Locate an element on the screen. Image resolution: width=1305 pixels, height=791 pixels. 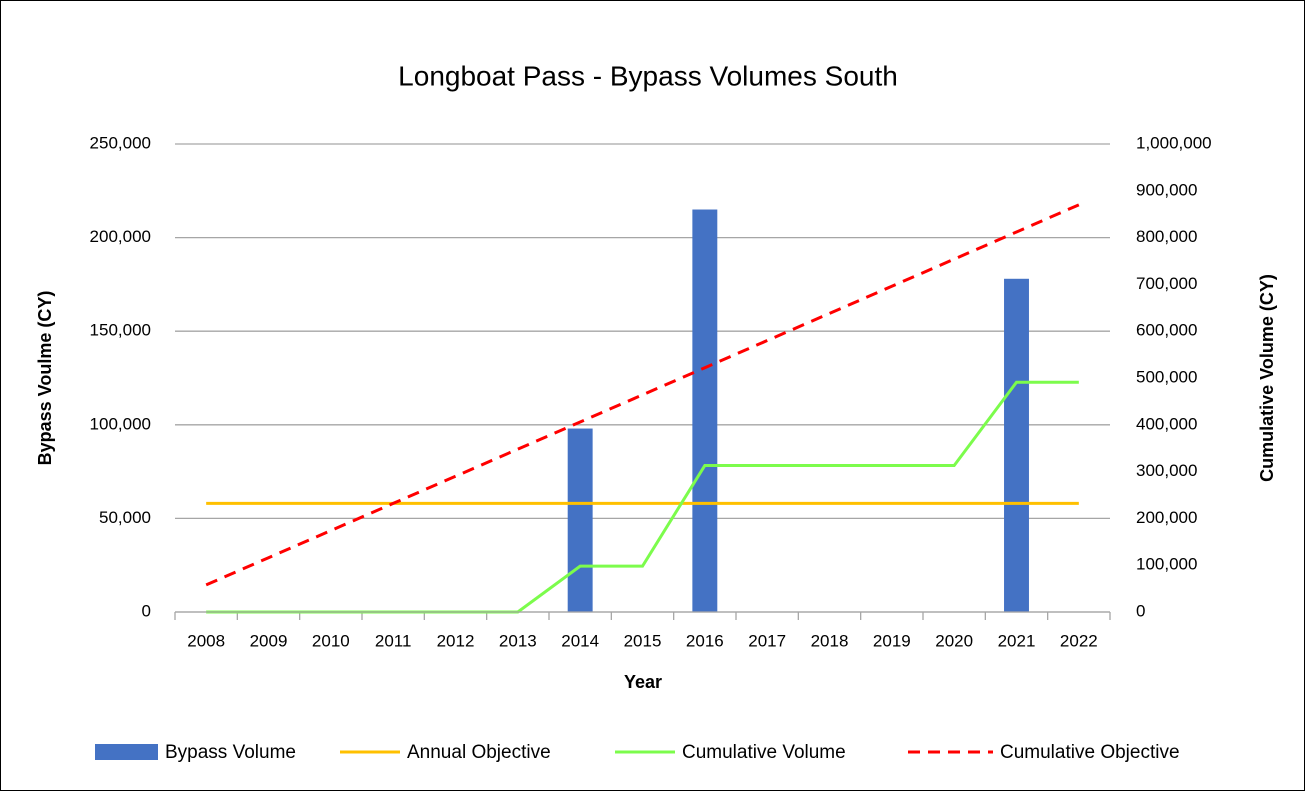
y-tick-label: 200,000 is located at coordinates (120, 236).